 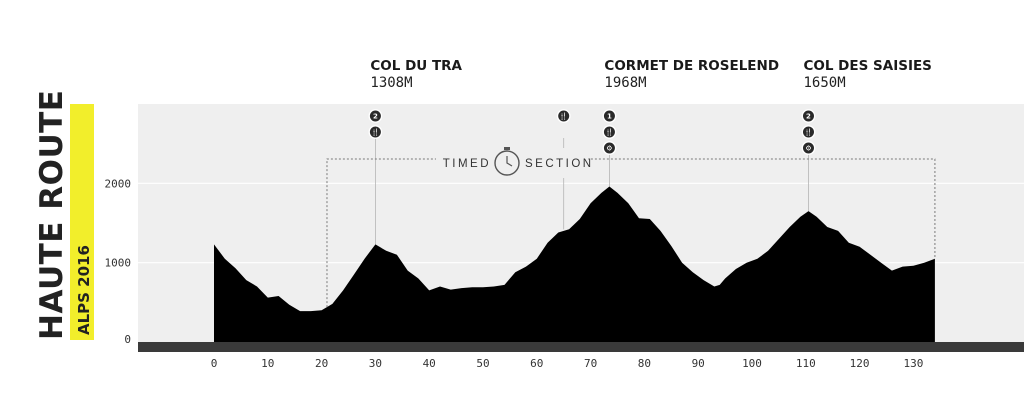 What do you see at coordinates (592, 132) in the screenshot?
I see `peak-badges: 2 🍴 1 🍴 ⚙ 2 🍴 ⚙ 🍴` at bounding box center [592, 132].